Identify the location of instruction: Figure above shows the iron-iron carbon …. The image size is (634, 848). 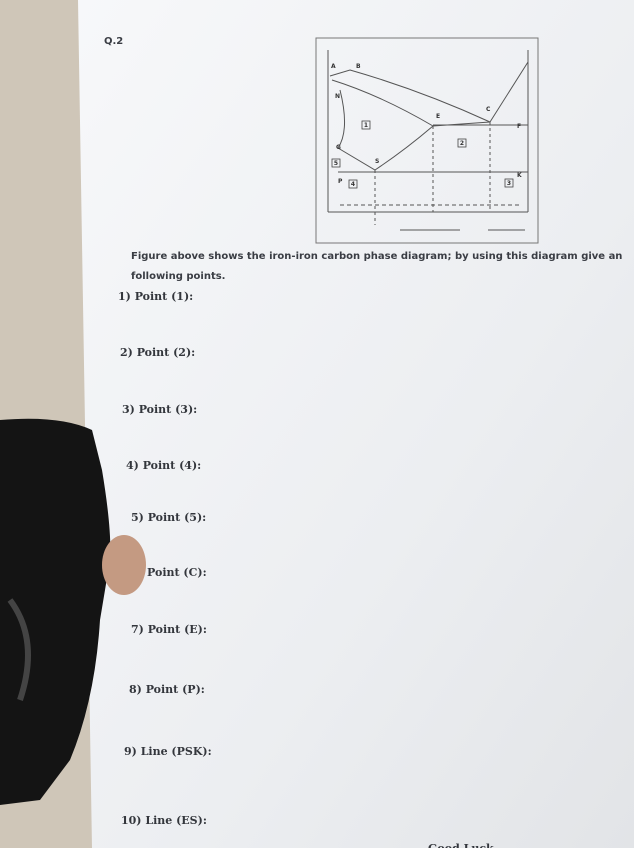
(376, 256).